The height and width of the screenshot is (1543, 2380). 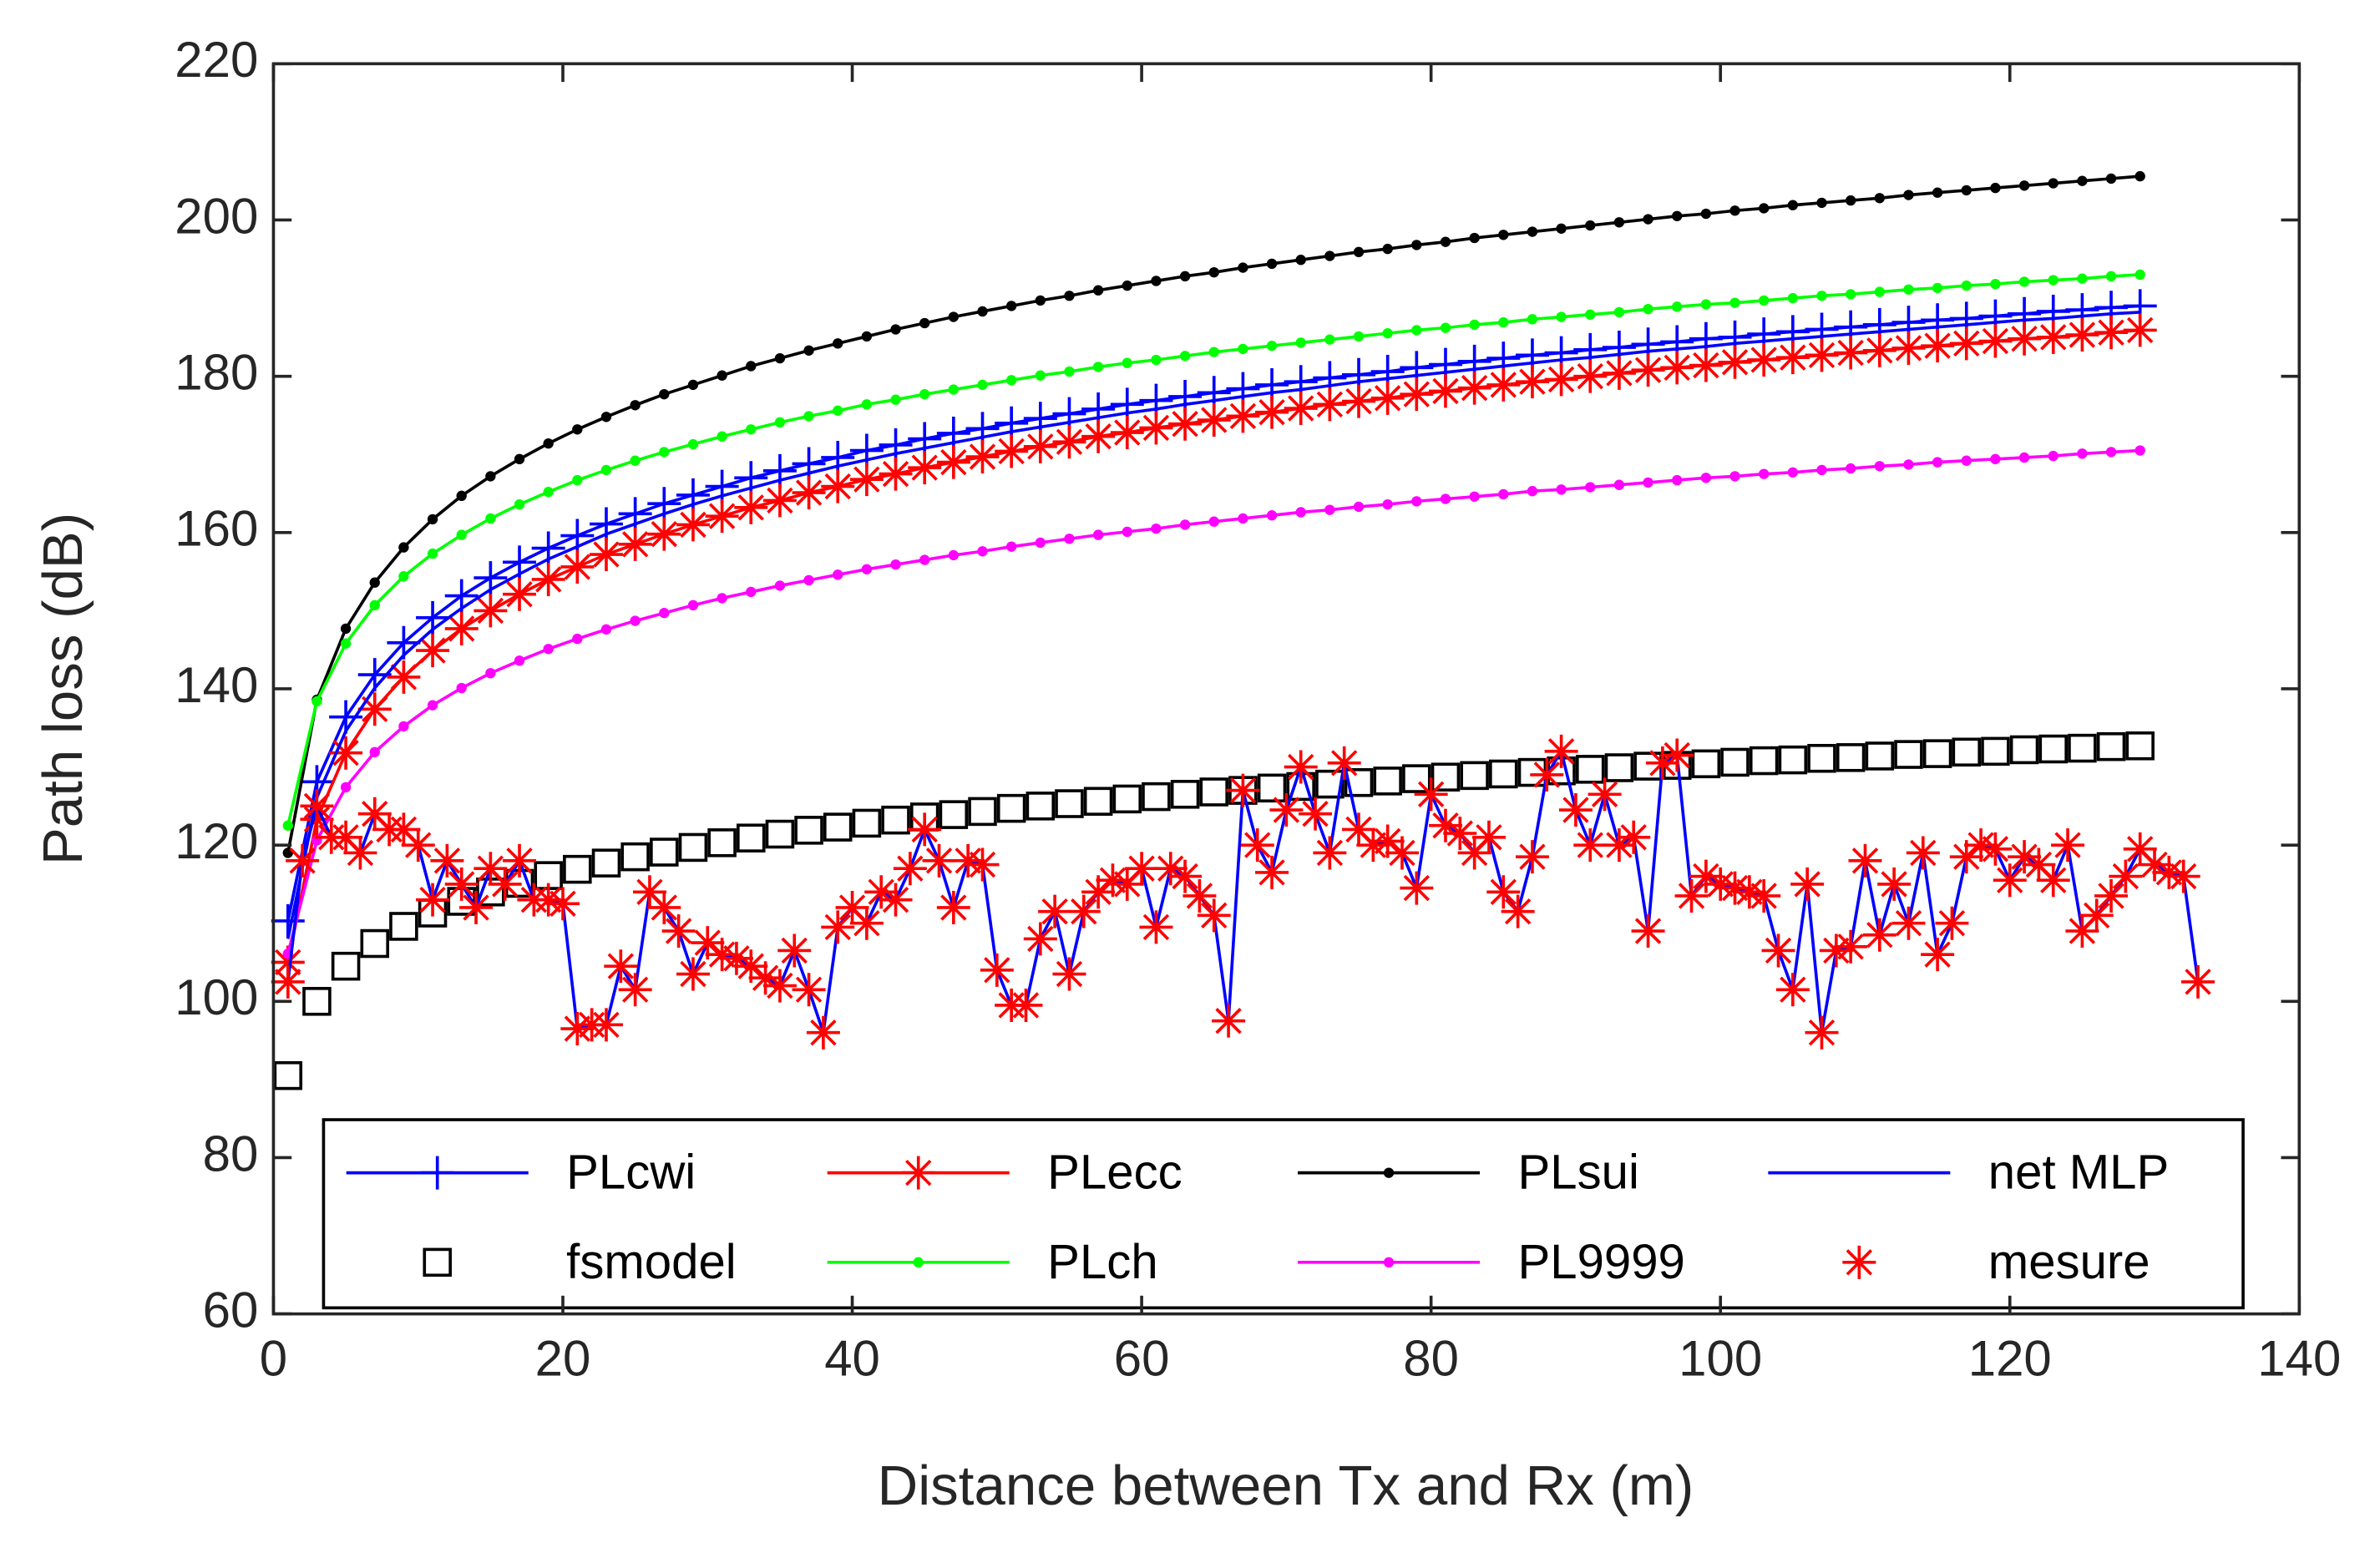 What do you see at coordinates (1720, 1359) in the screenshot?
I see `x-tick-label: 100` at bounding box center [1720, 1359].